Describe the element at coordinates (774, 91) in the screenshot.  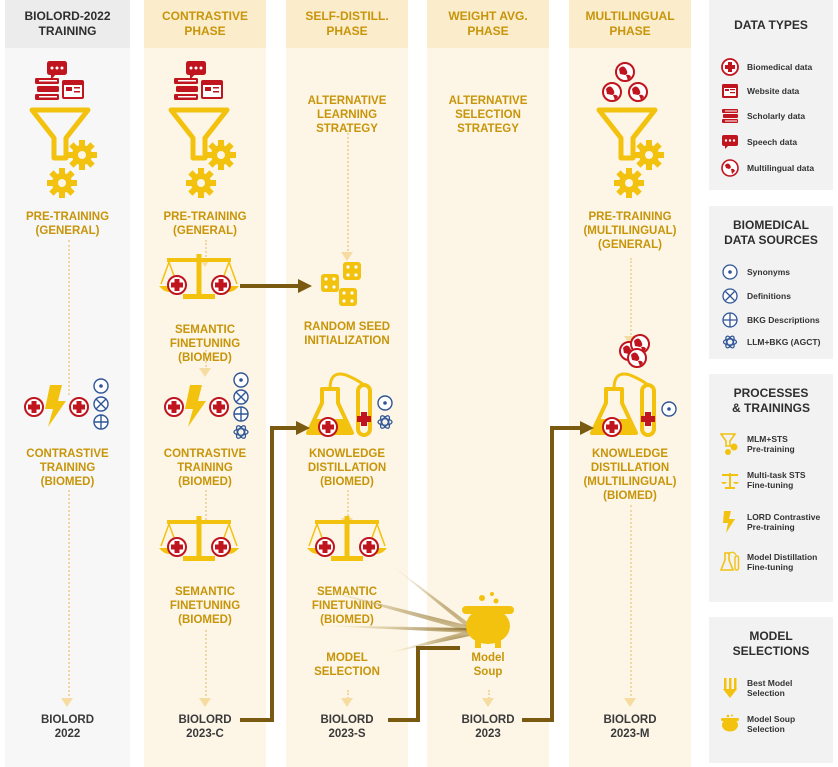
I see `legend-item: Website data` at that location.